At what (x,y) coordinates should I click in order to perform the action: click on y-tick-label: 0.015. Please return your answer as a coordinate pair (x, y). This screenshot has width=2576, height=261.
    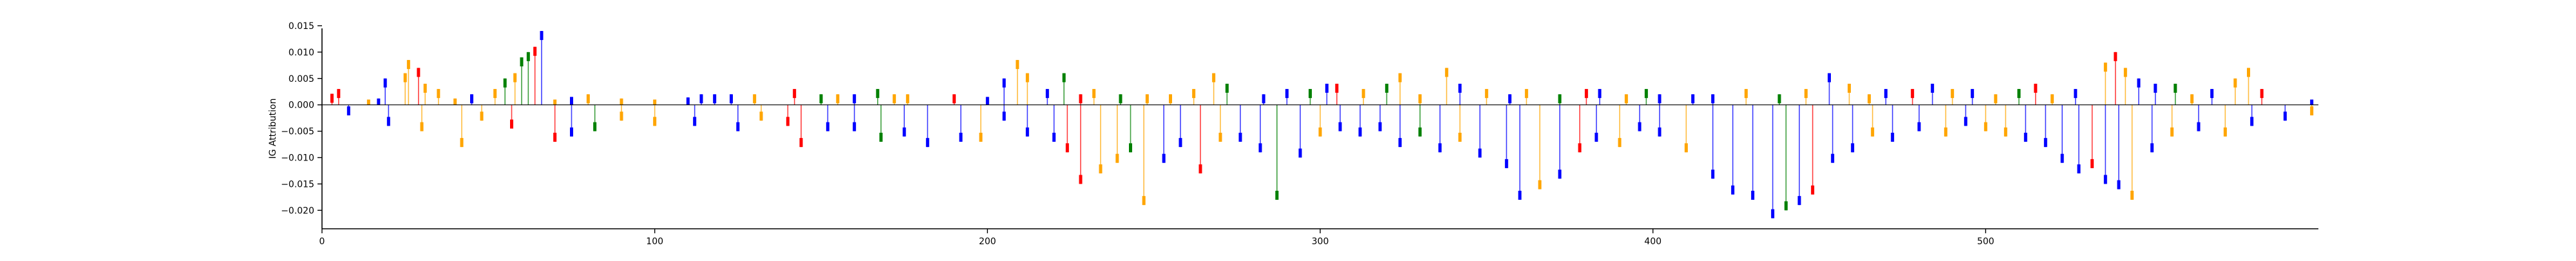
    Looking at the image, I should click on (301, 26).